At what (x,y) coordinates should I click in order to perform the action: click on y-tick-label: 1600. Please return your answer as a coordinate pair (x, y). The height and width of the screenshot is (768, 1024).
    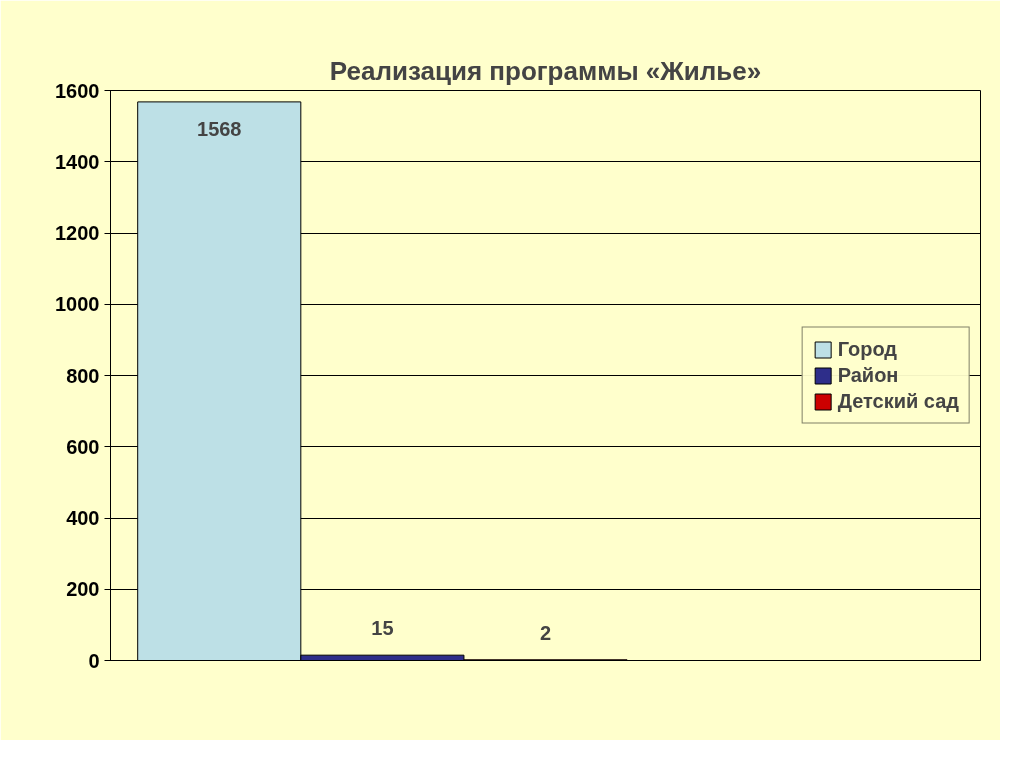
    Looking at the image, I should click on (77, 90).